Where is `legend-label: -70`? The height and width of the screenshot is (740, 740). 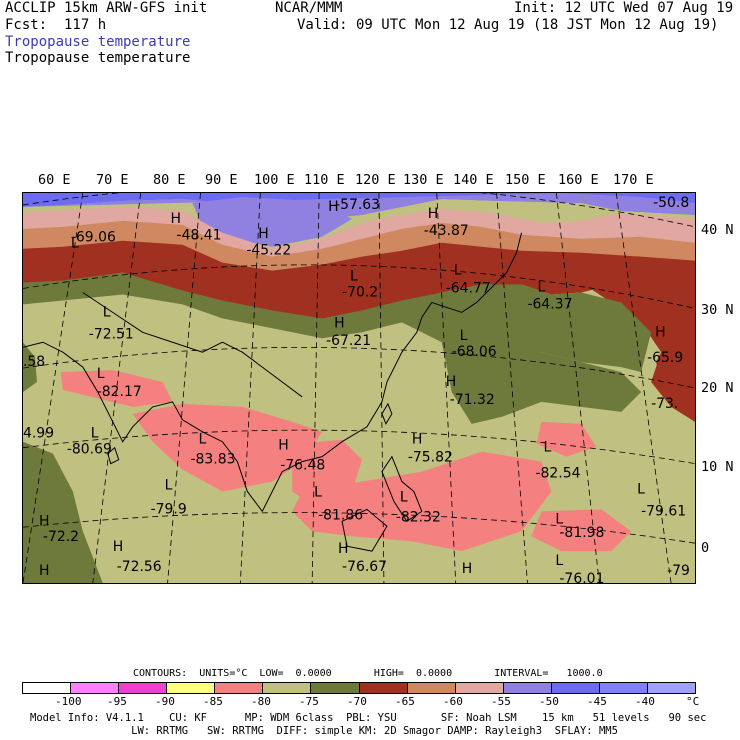 legend-label: -70 is located at coordinates (357, 701).